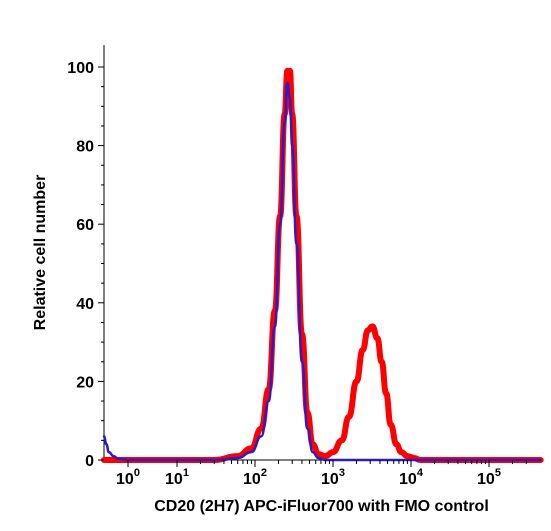 The width and height of the screenshot is (551, 531). What do you see at coordinates (264, 473) in the screenshot?
I see `x-tick-exponent: 2` at bounding box center [264, 473].